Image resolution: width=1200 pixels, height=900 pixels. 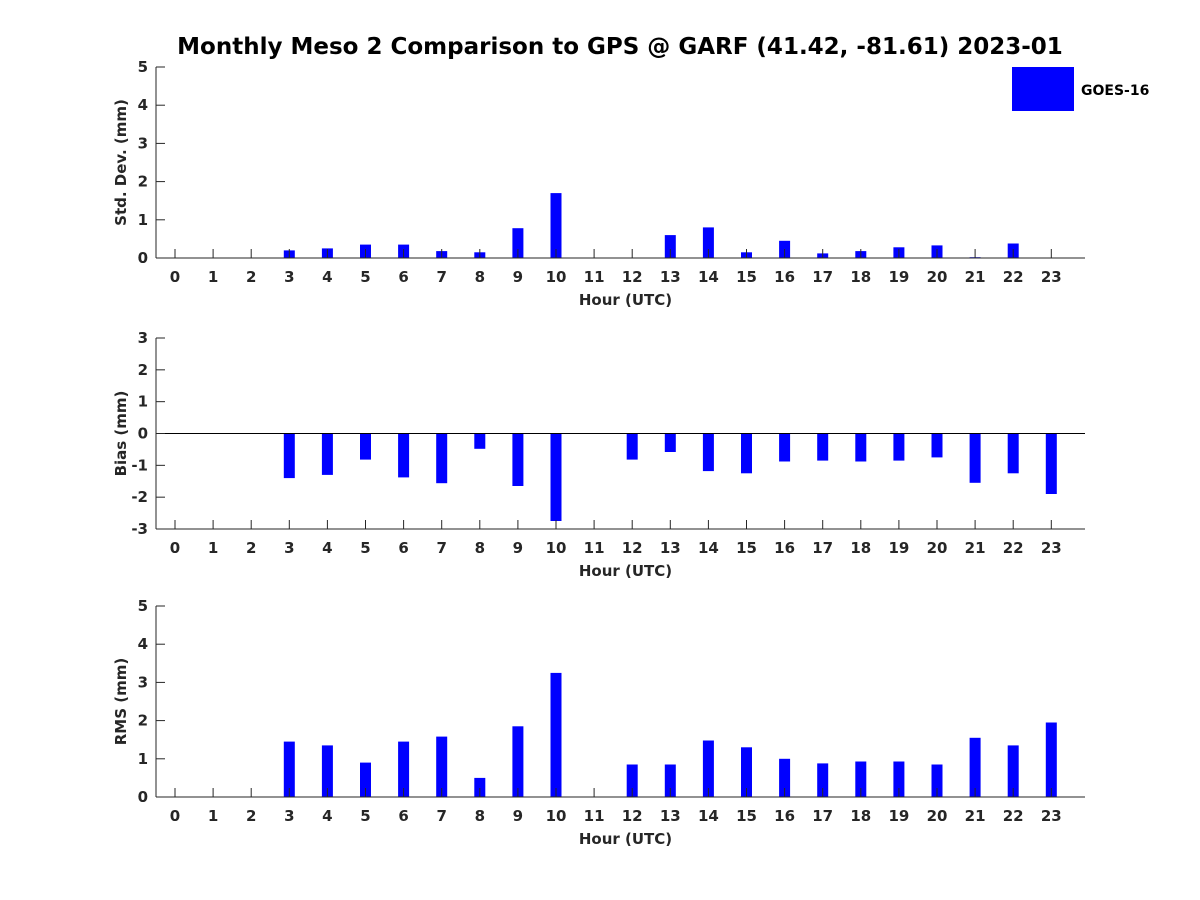 What do you see at coordinates (480, 816) in the screenshot?
I see `x-tick-label: 8` at bounding box center [480, 816].